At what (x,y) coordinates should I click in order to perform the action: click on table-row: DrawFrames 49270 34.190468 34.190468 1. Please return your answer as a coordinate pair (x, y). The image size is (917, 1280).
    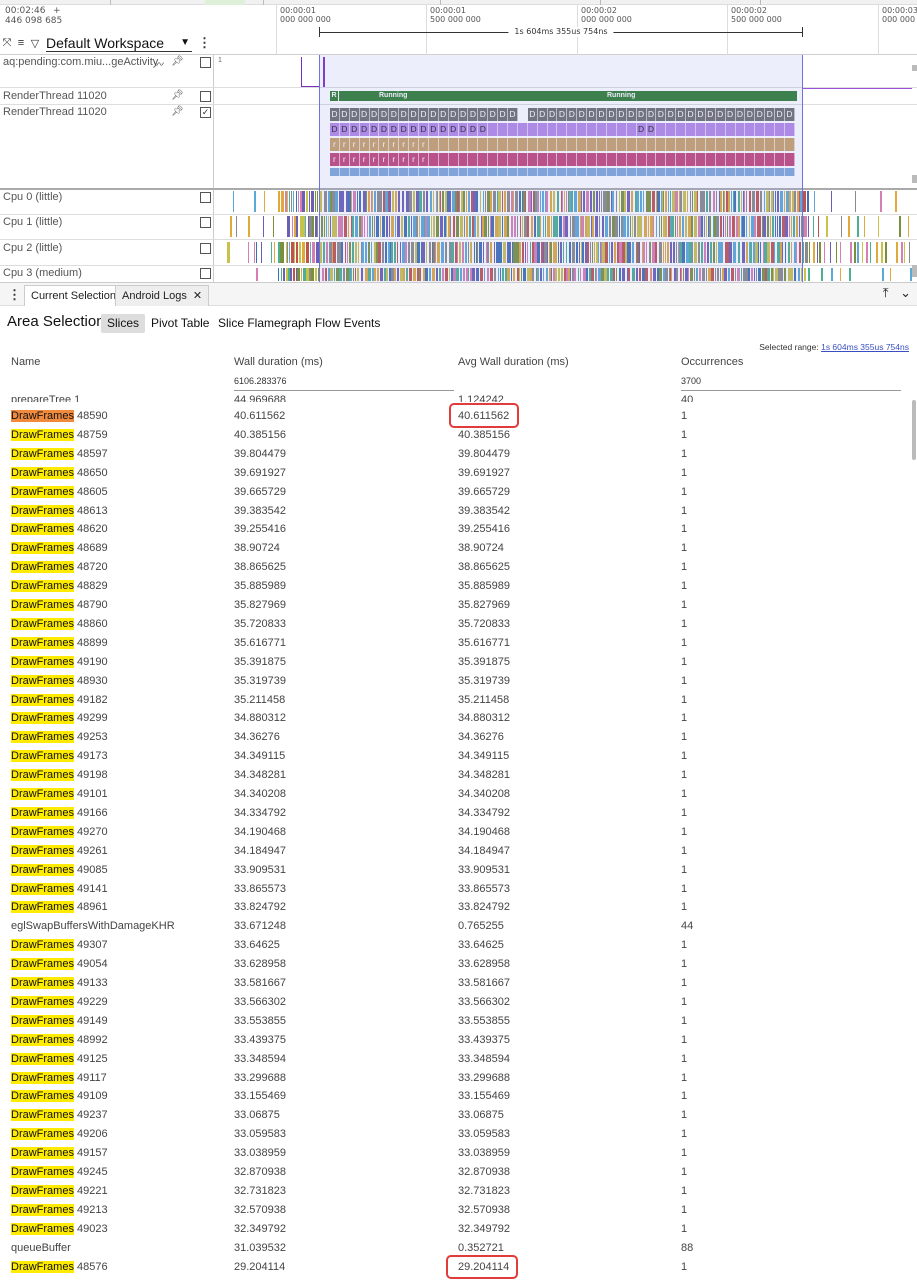
    Looking at the image, I should click on (455, 833).